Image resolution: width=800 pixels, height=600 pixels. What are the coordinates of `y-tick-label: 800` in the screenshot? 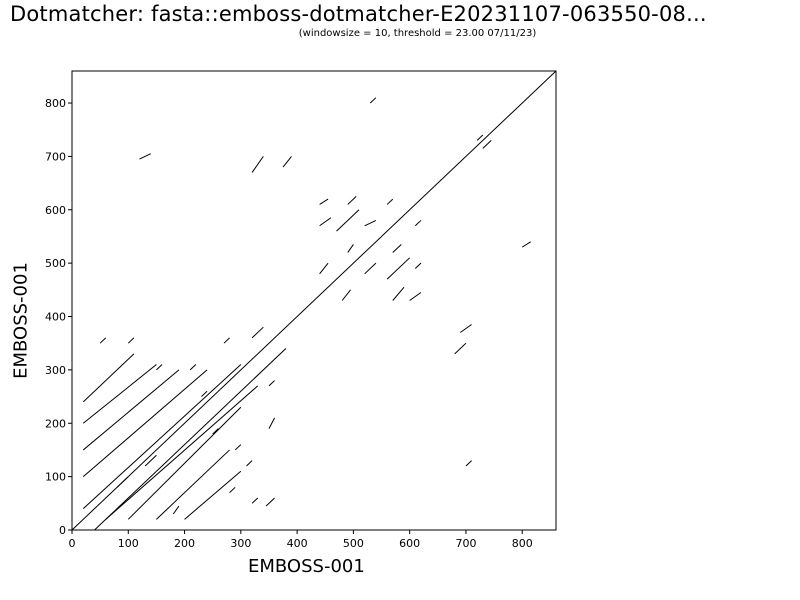 It's located at (55, 103).